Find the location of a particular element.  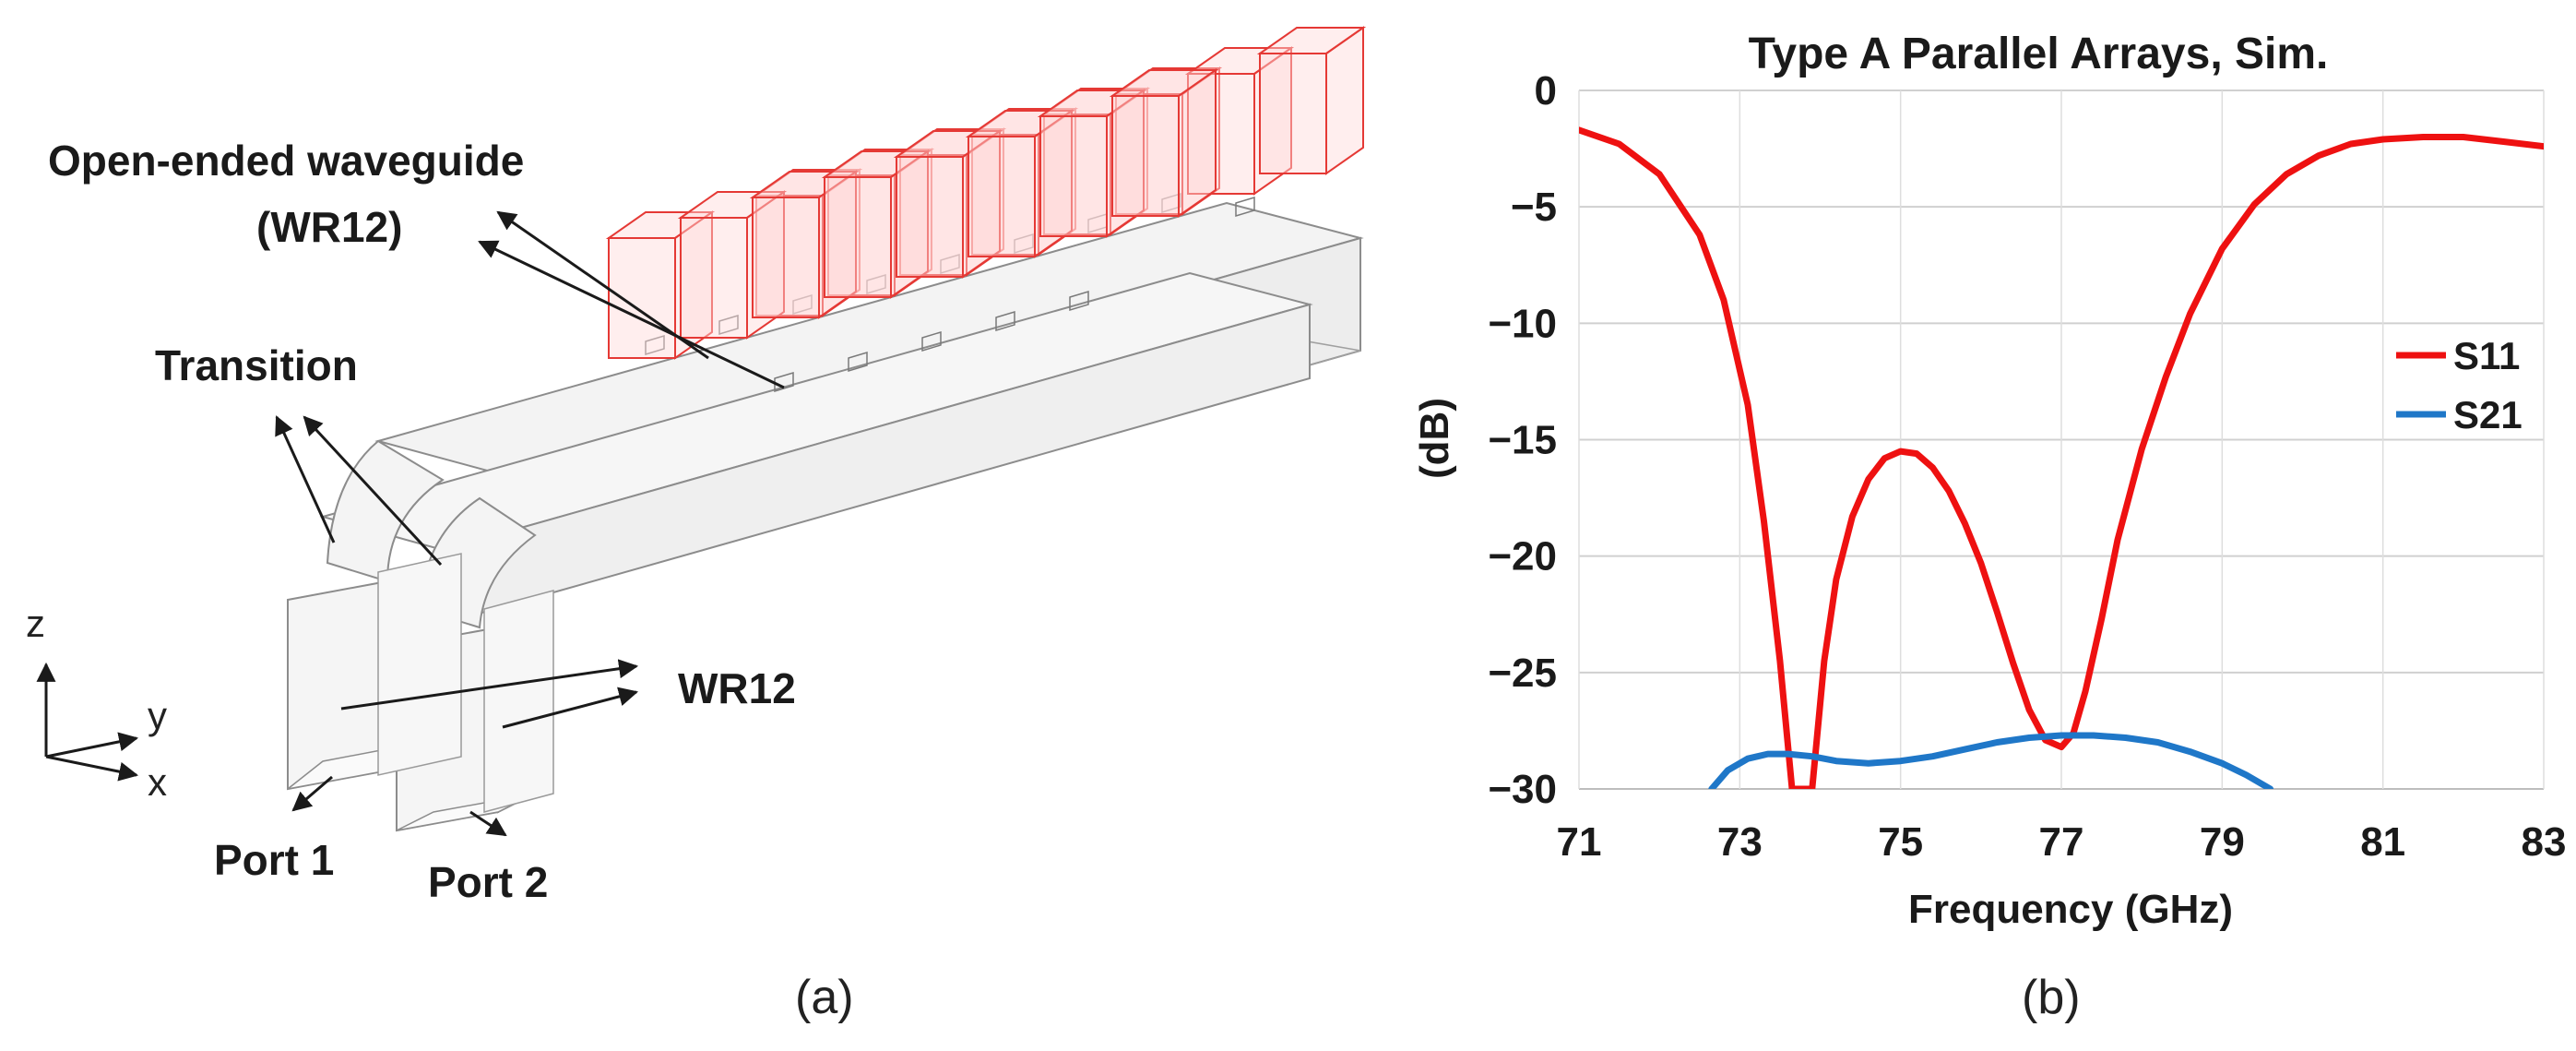

x-tick-label: 77 is located at coordinates (2061, 842).